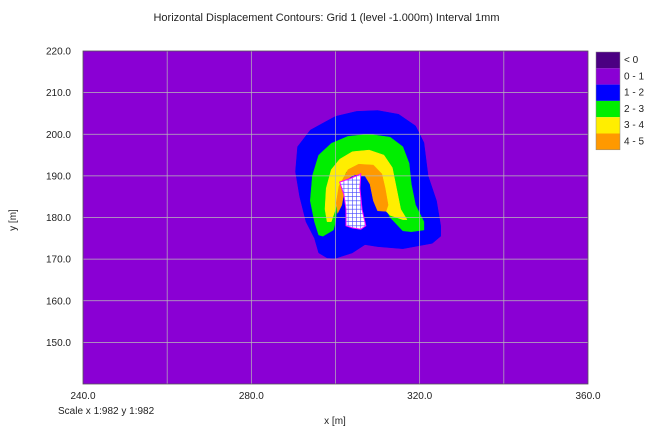 This screenshot has width=653, height=435. What do you see at coordinates (587, 396) in the screenshot?
I see `x-tick-label: 360.0` at bounding box center [587, 396].